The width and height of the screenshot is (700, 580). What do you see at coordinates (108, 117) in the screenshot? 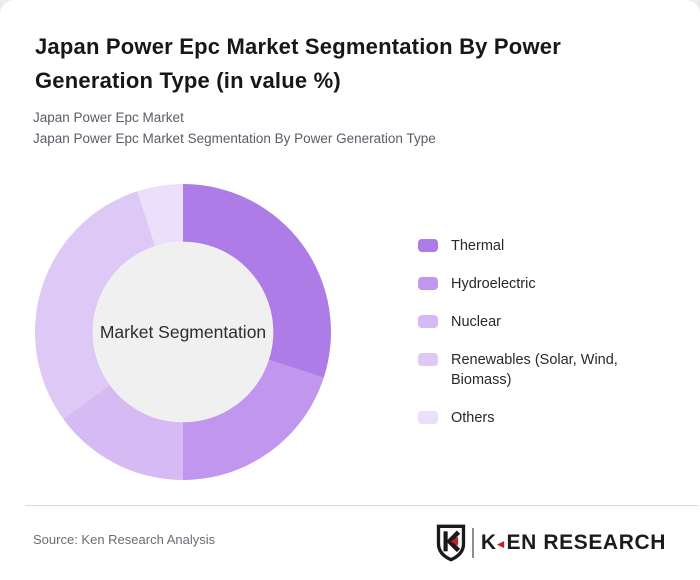
I see `chart-subtitle-line-1: Japan Power Epc Market` at bounding box center [108, 117].